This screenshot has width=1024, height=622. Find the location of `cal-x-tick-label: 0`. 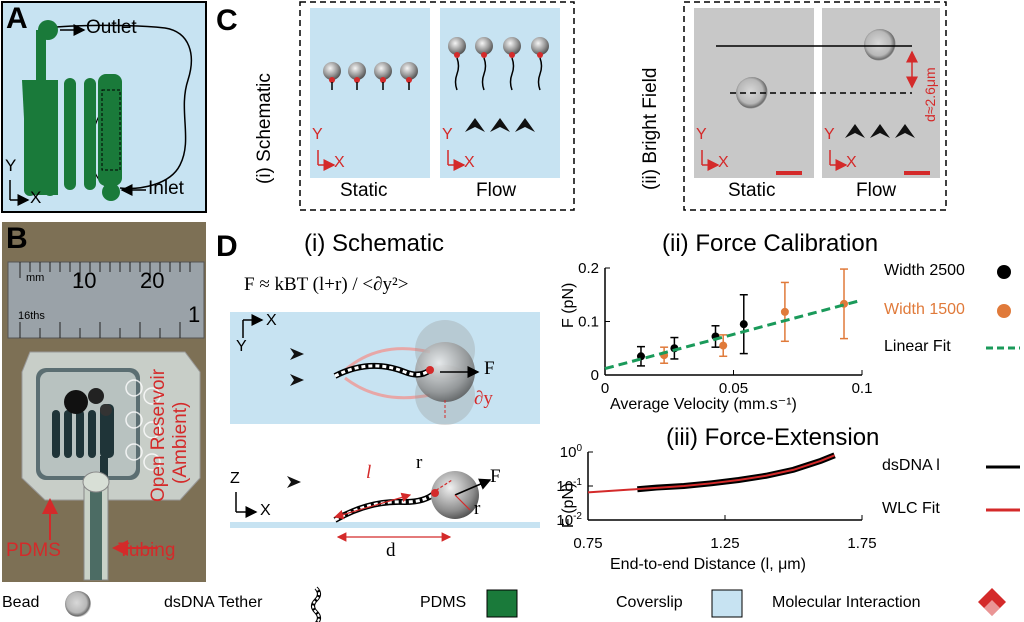

cal-x-tick-label: 0 is located at coordinates (605, 388).